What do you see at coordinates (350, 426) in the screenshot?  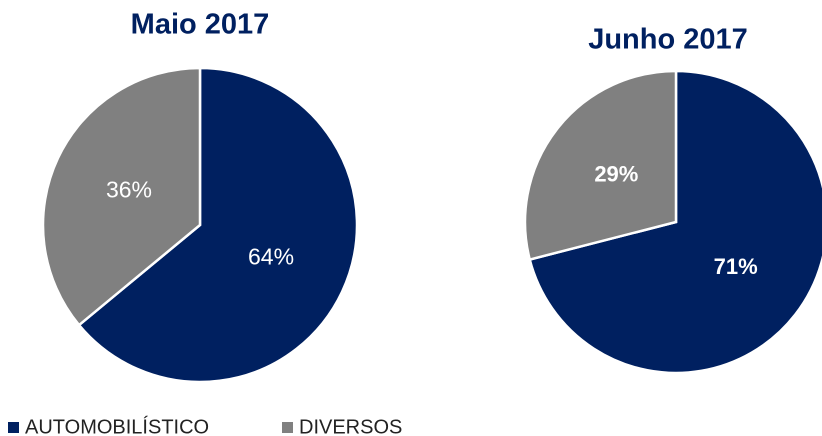 I see `legend-label: DIVERSOS` at bounding box center [350, 426].